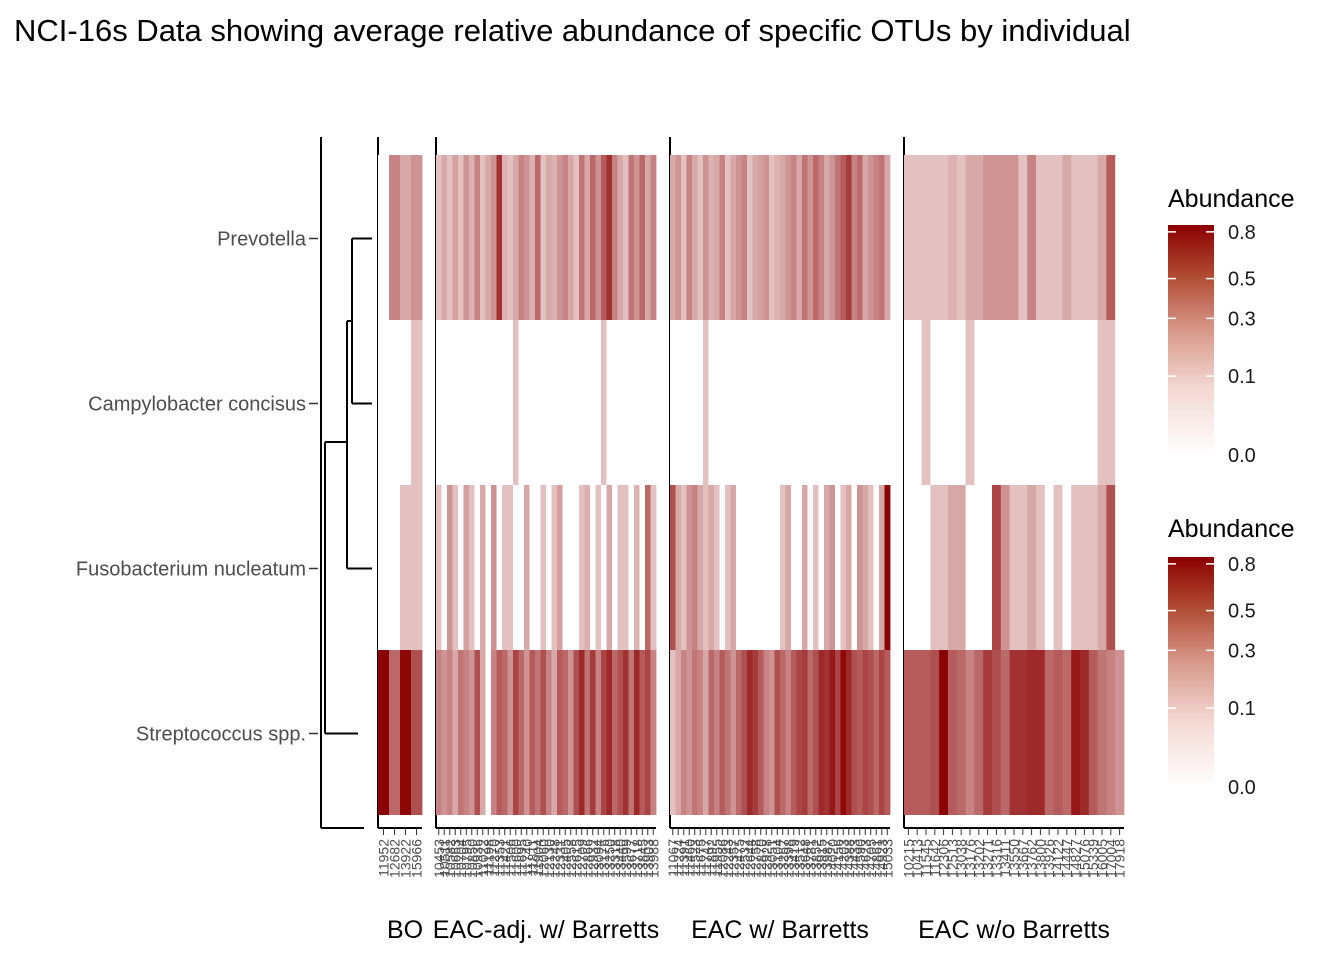 The height and width of the screenshot is (960, 1344). Describe the element at coordinates (653, 858) in the screenshot. I see `sample-label: 13988` at that location.